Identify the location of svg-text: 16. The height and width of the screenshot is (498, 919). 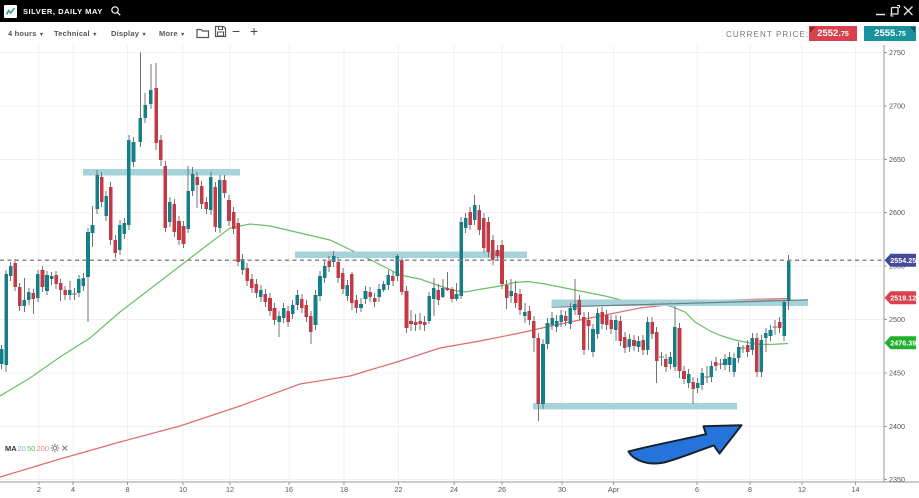
(289, 489).